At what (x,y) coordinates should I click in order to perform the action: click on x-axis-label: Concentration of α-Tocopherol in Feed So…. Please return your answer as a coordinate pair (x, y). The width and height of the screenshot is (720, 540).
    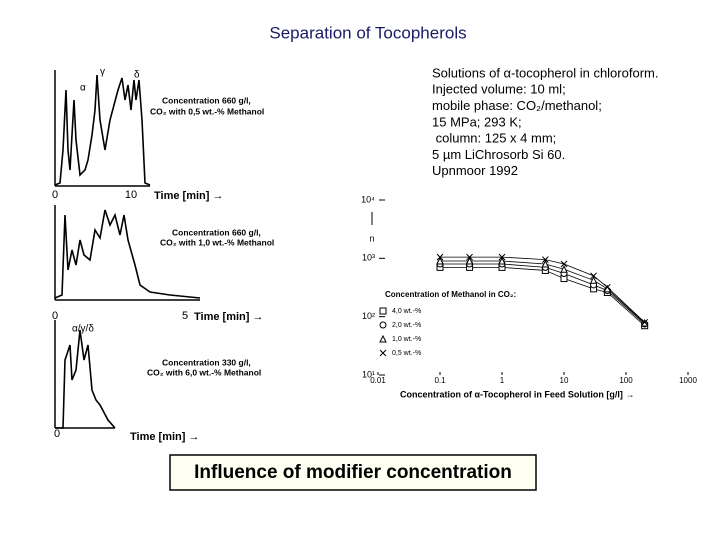
    Looking at the image, I should click on (517, 394).